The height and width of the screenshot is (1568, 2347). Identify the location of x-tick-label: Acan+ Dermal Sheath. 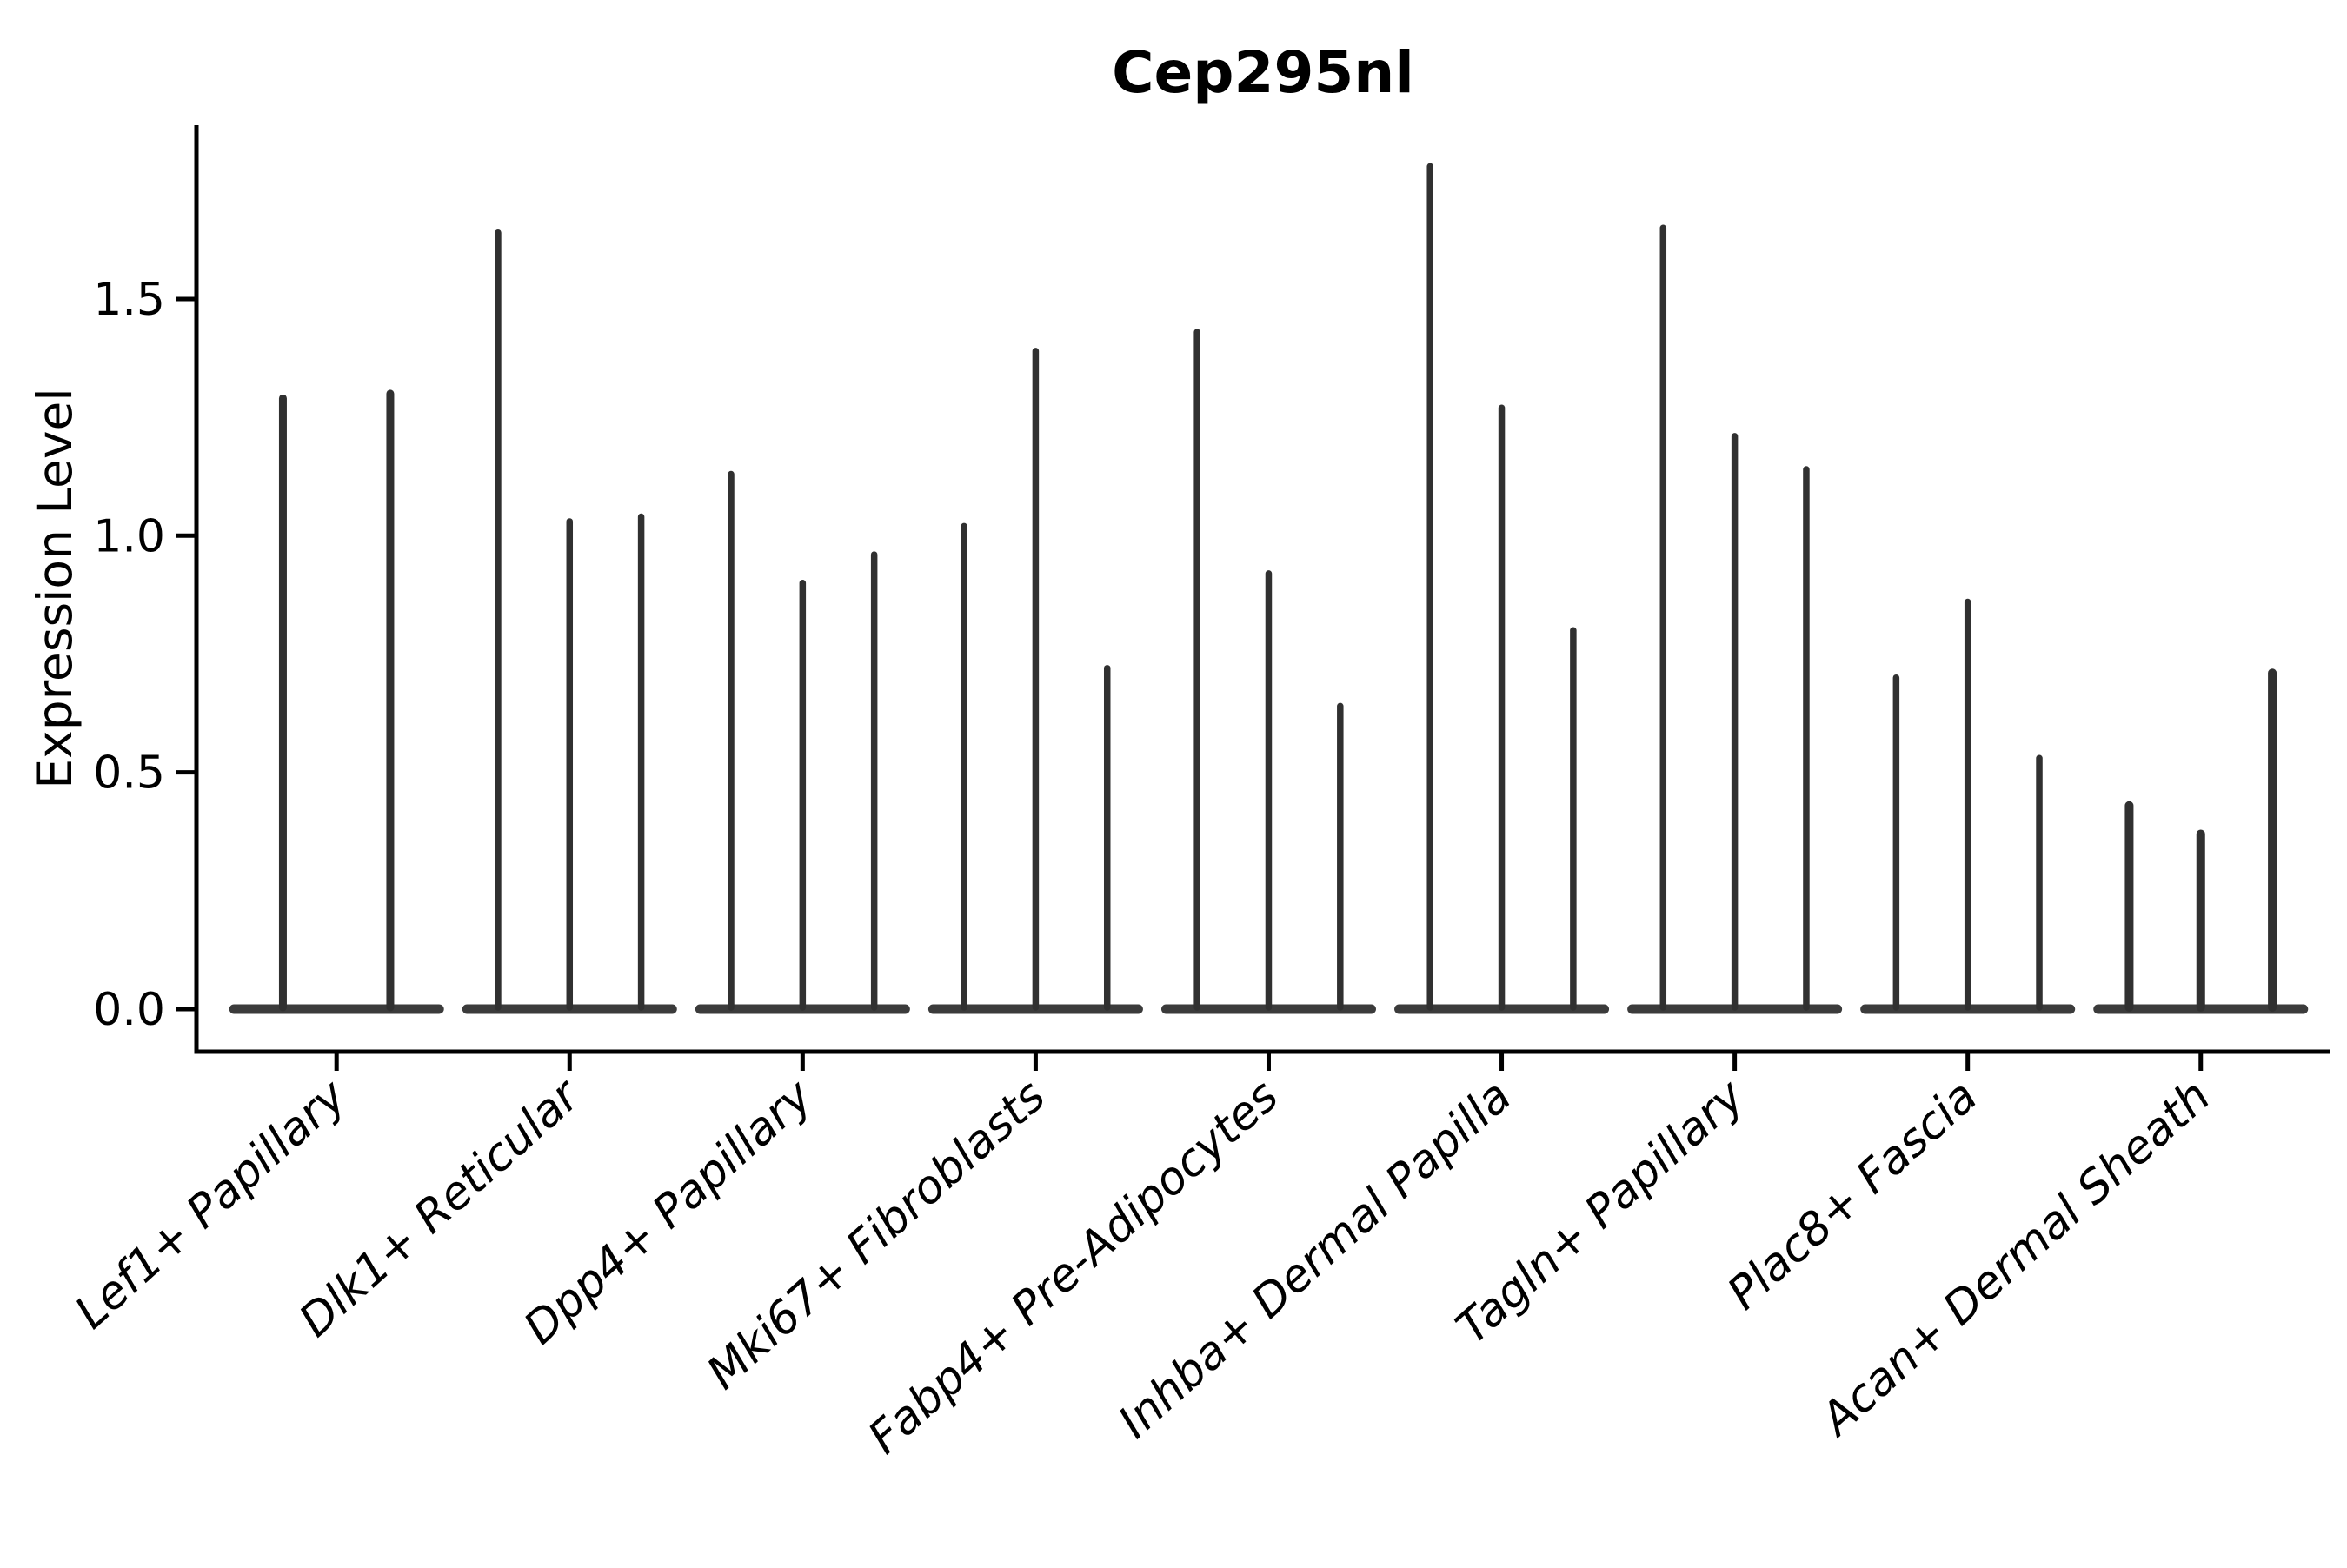
(2016, 1258).